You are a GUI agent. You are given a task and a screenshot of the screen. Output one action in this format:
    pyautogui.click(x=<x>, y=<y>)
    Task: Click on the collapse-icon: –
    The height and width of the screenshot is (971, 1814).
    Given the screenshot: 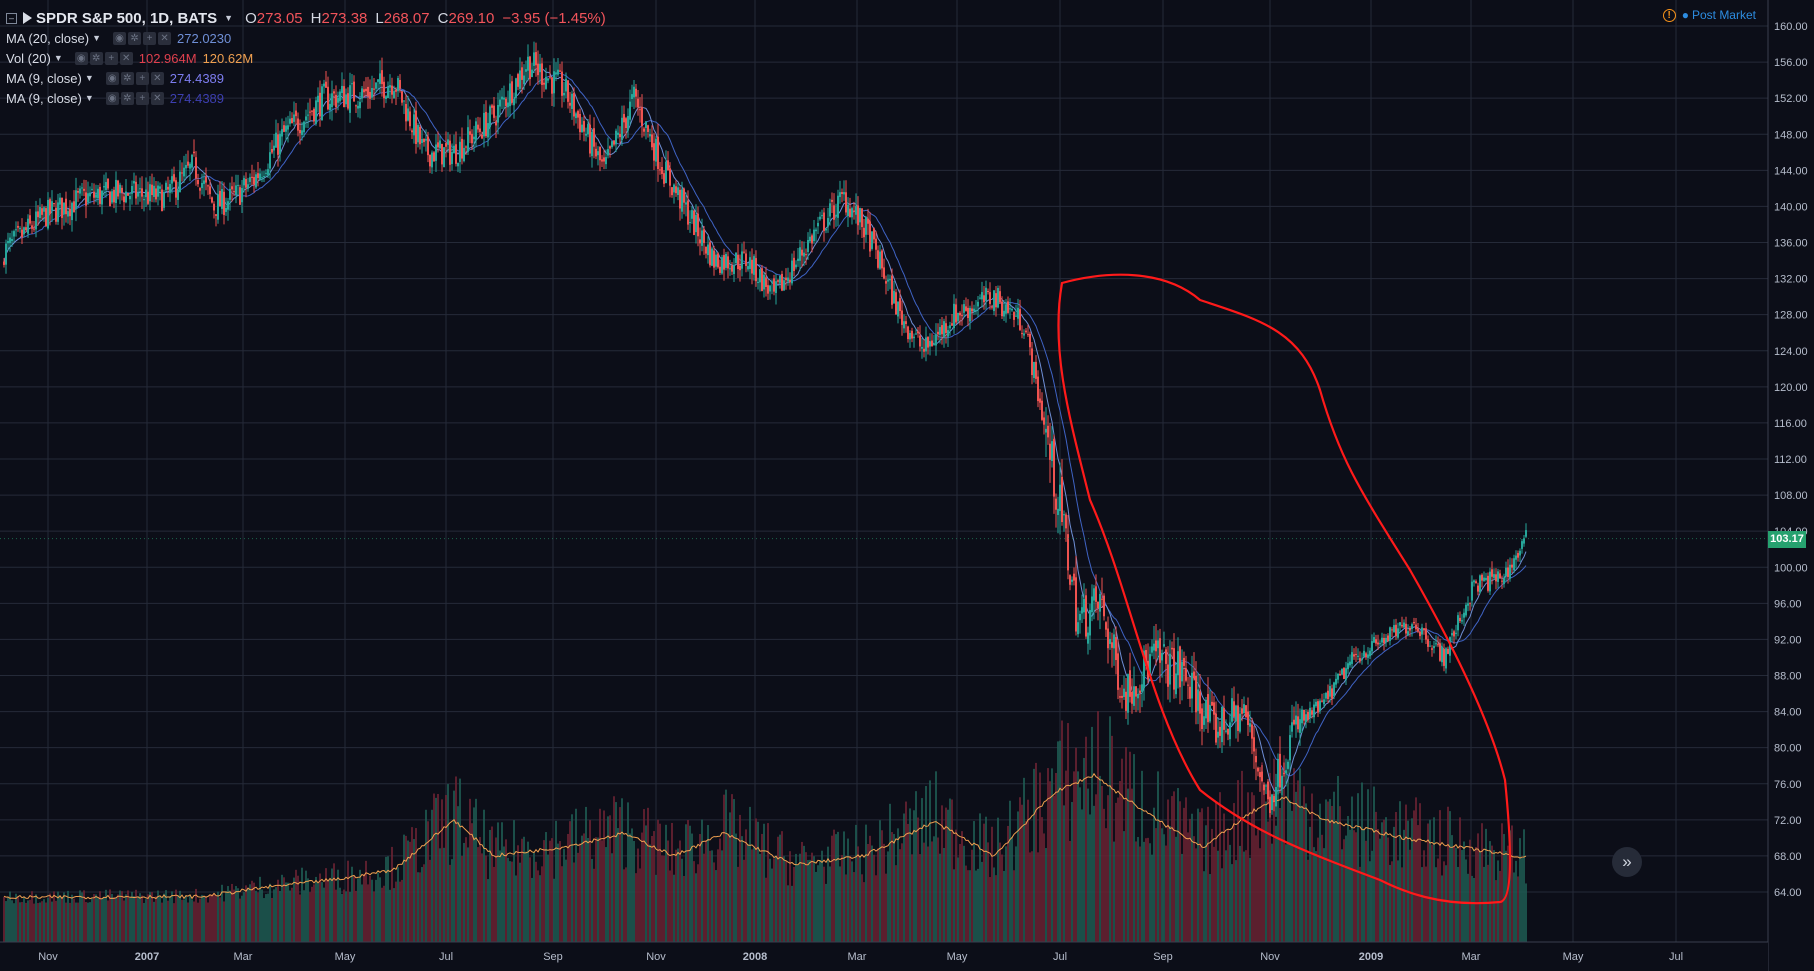 What is the action you would take?
    pyautogui.click(x=11, y=18)
    